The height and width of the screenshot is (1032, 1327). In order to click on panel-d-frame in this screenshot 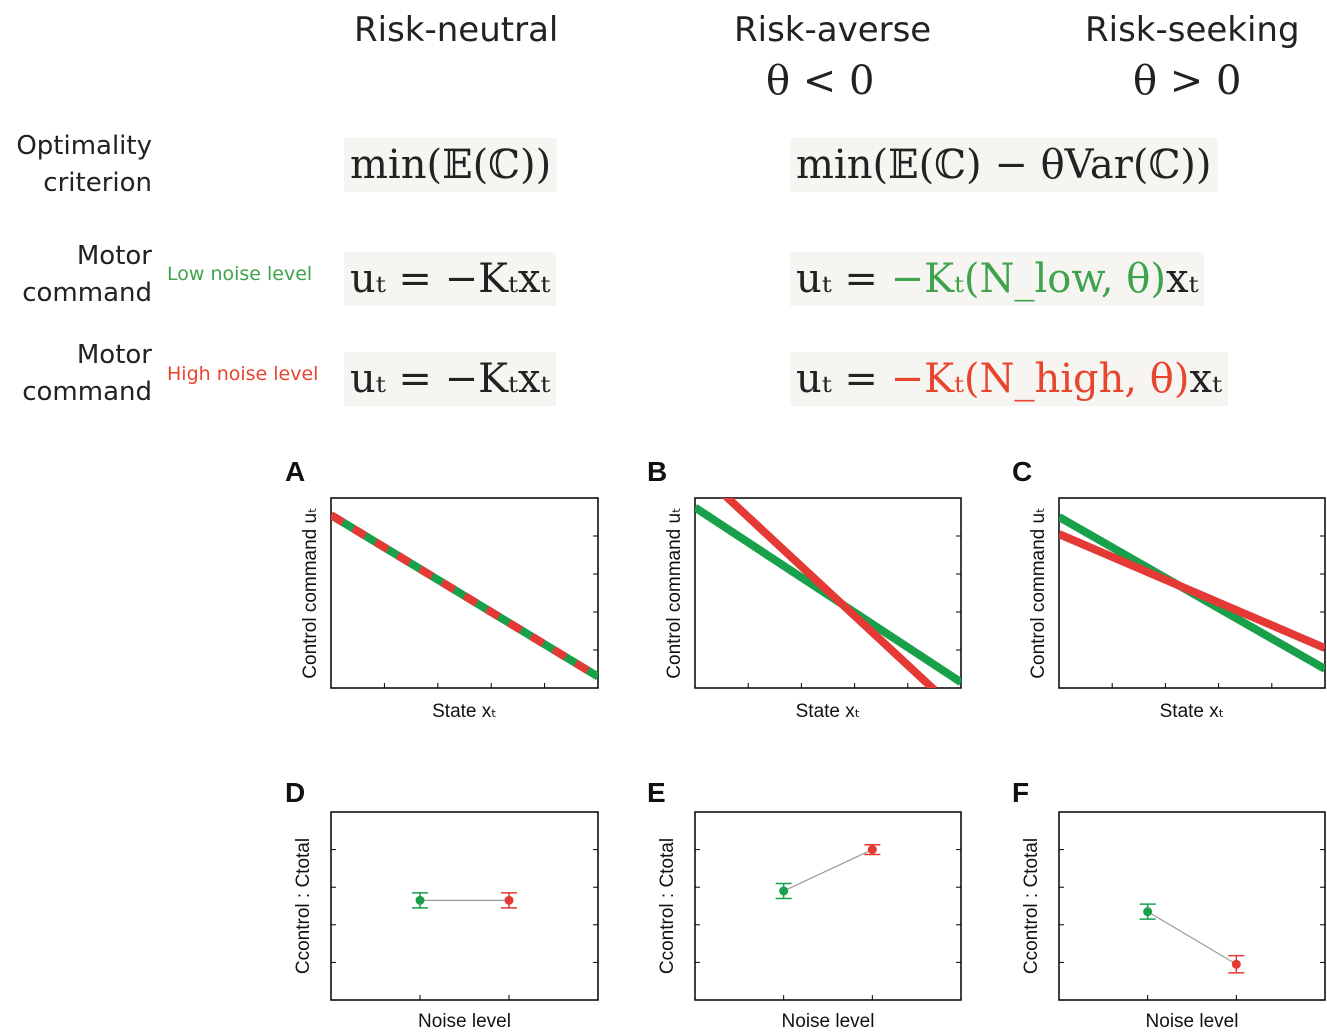, I will do `click(464, 906)`.